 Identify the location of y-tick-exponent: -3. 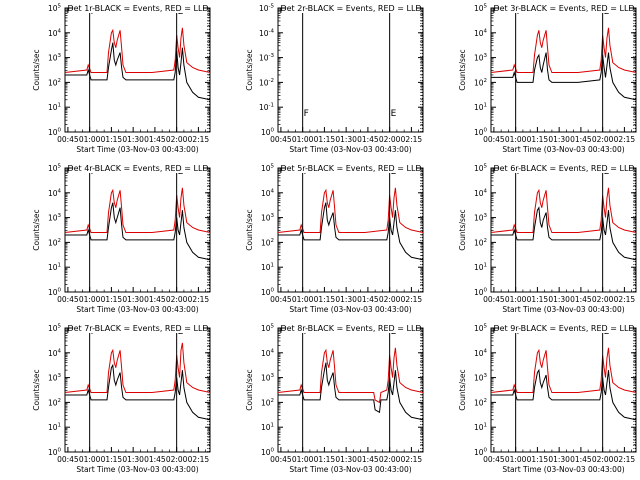
(272, 56).